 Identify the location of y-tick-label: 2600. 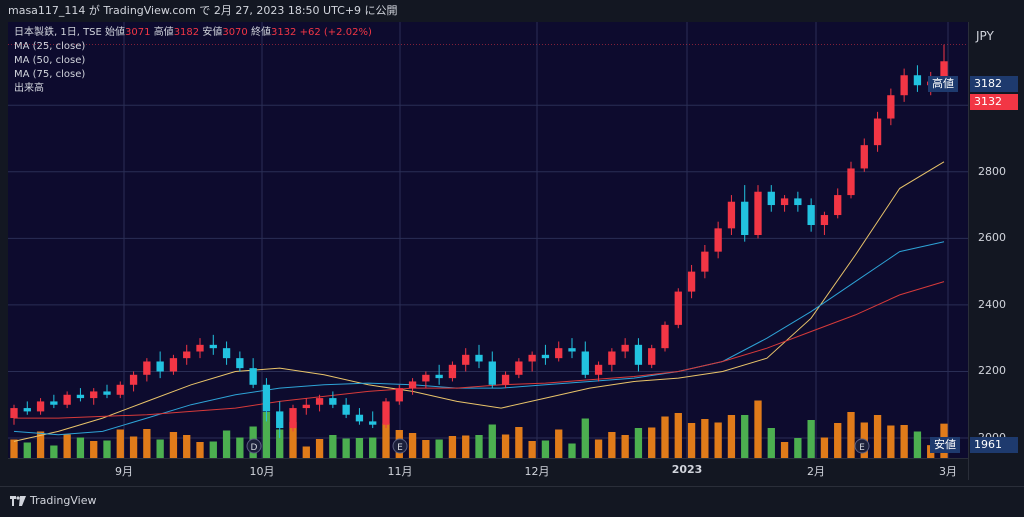
(992, 238).